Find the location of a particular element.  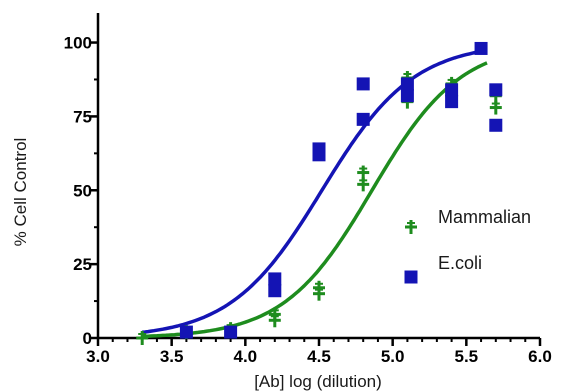

legend-label: Mammalian is located at coordinates (484, 217).